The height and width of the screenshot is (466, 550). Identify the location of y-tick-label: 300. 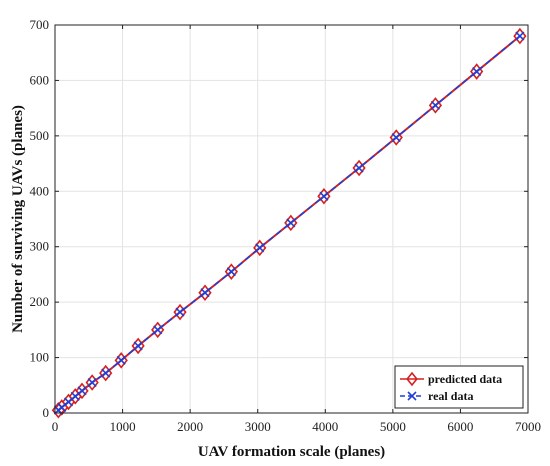
(40, 246).